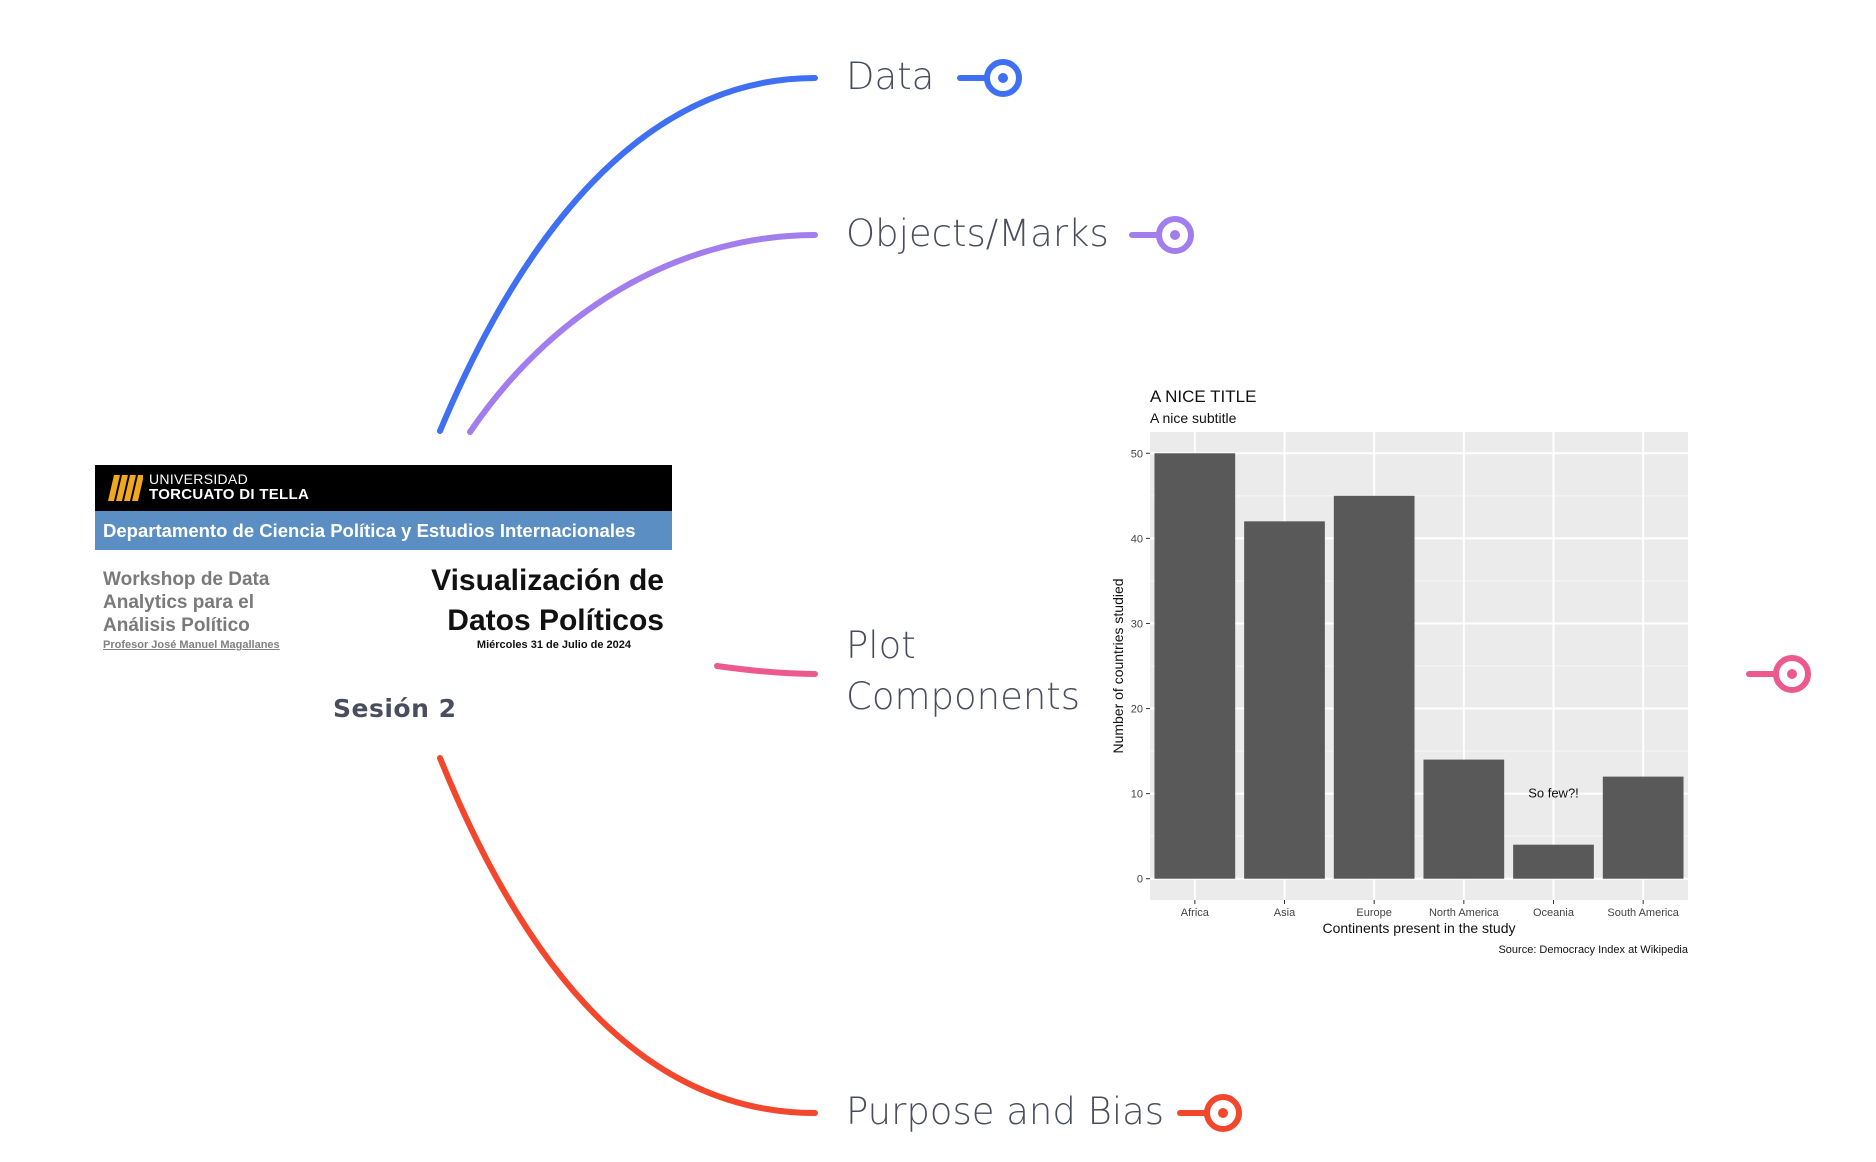 This screenshot has width=1876, height=1162. I want to click on branch-label-purpose: Purpose and Bias, so click(1005, 1111).